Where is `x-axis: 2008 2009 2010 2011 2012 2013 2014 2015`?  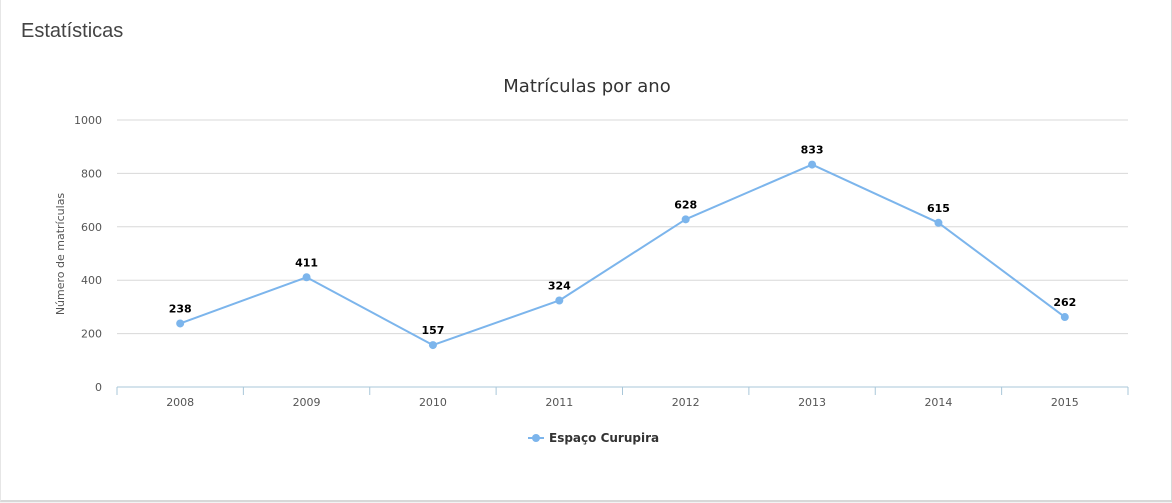
x-axis: 2008 2009 2010 2011 2012 2013 2014 2015 is located at coordinates (622, 397).